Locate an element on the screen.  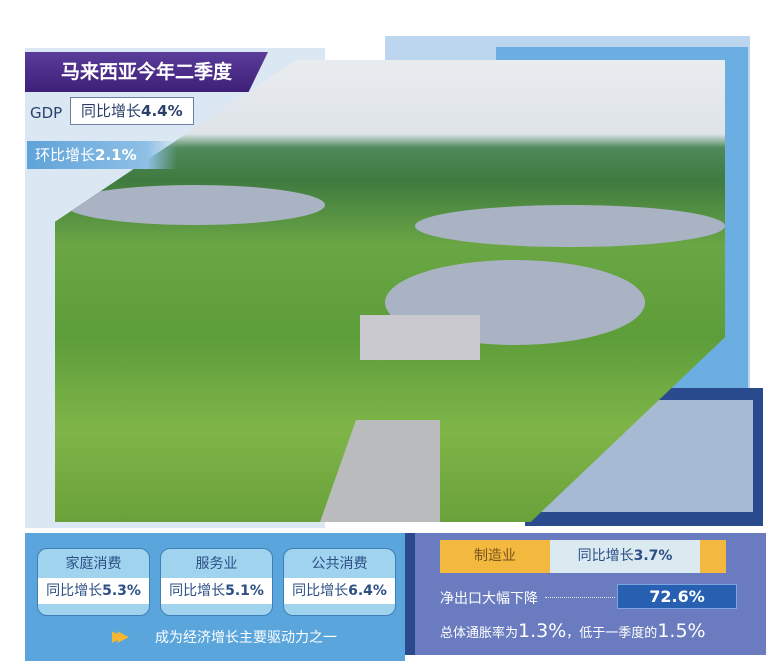
double-arrow-icon: ▶▶ is located at coordinates (120, 636).